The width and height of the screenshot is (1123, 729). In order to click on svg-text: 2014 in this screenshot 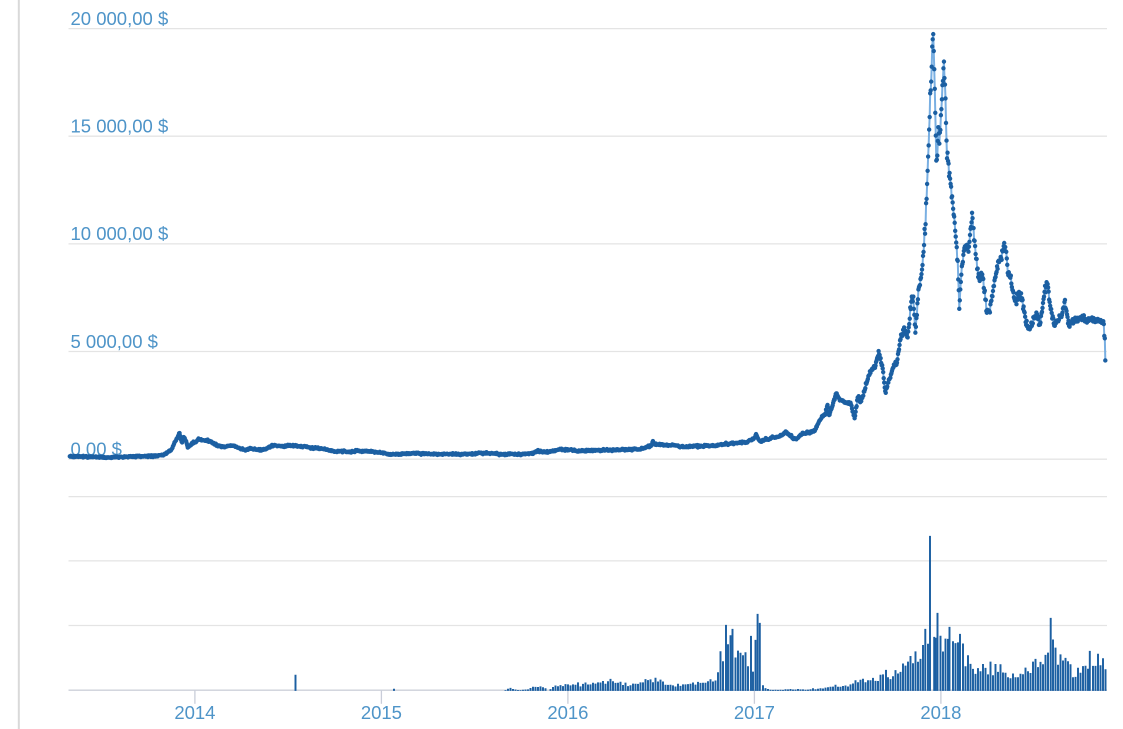, I will do `click(194, 712)`.